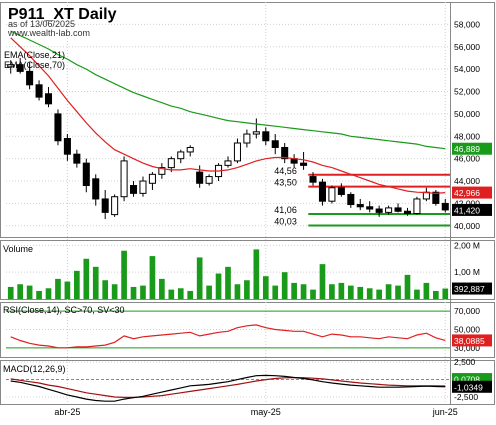 This screenshot has width=496, height=425. What do you see at coordinates (34, 65) in the screenshot?
I see `ema70-legend: EMA(Close,70)` at bounding box center [34, 65].